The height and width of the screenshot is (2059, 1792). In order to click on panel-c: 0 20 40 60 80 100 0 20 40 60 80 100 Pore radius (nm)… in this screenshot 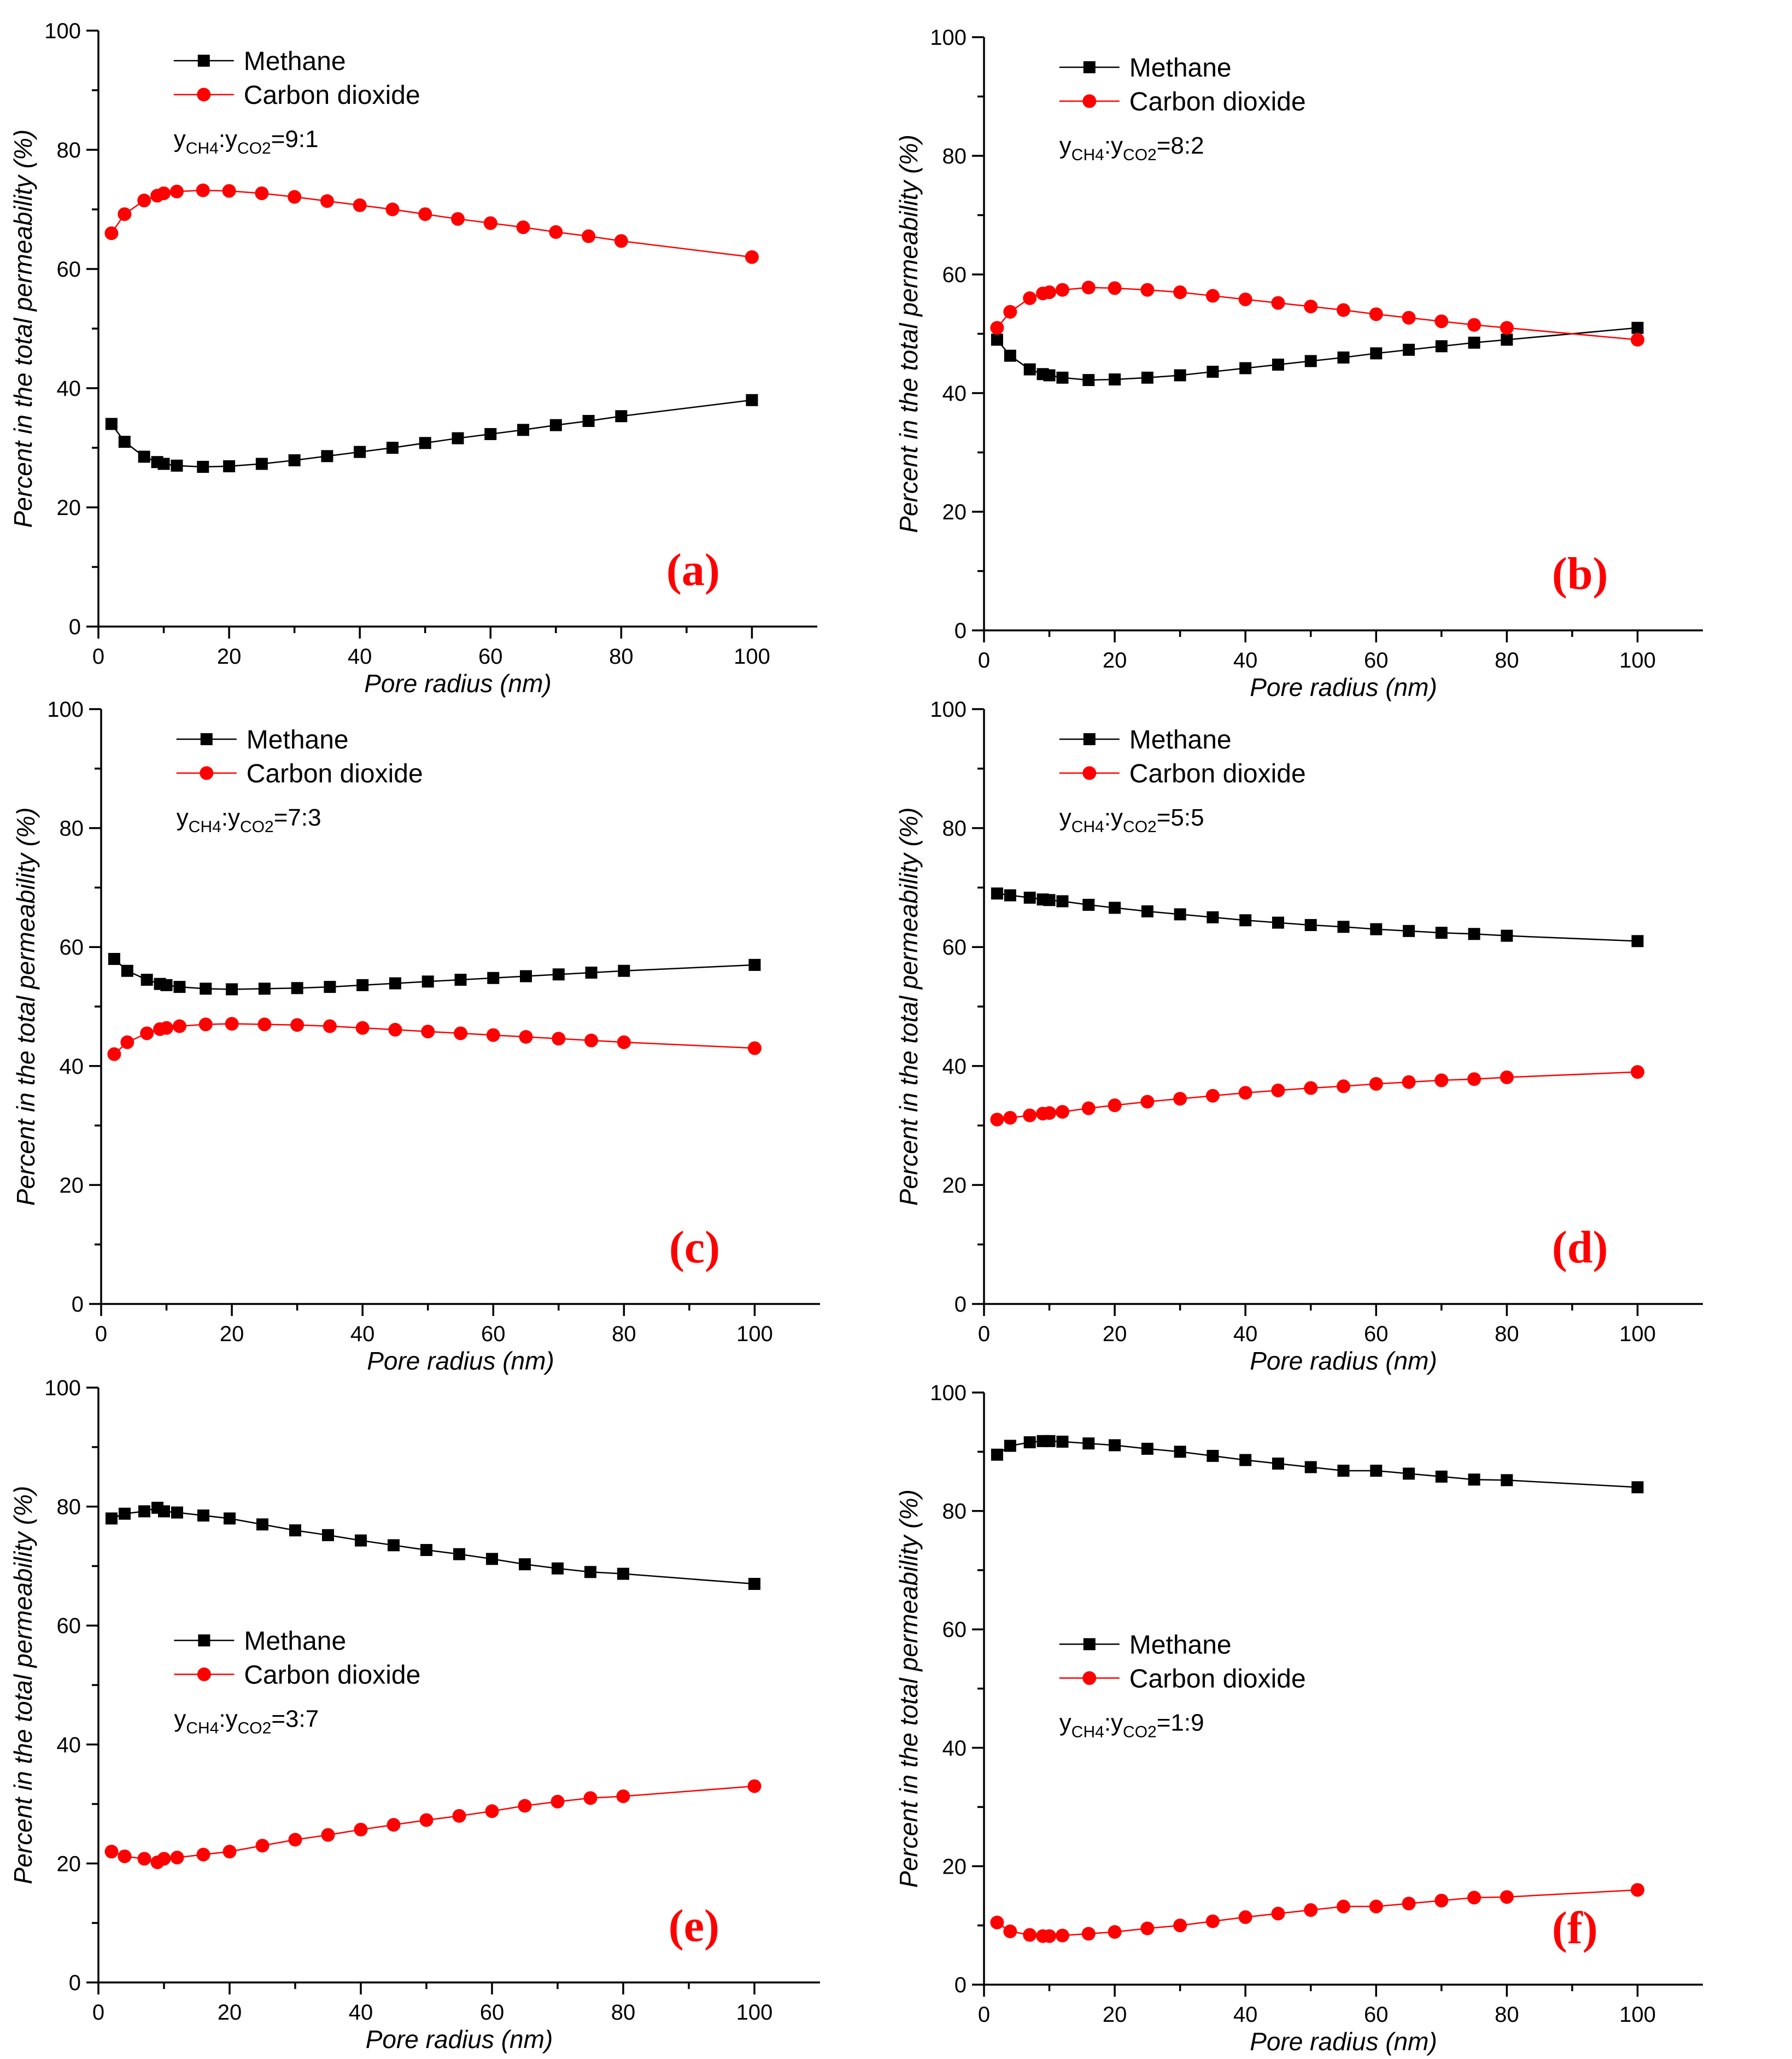, I will do `click(416, 1036)`.